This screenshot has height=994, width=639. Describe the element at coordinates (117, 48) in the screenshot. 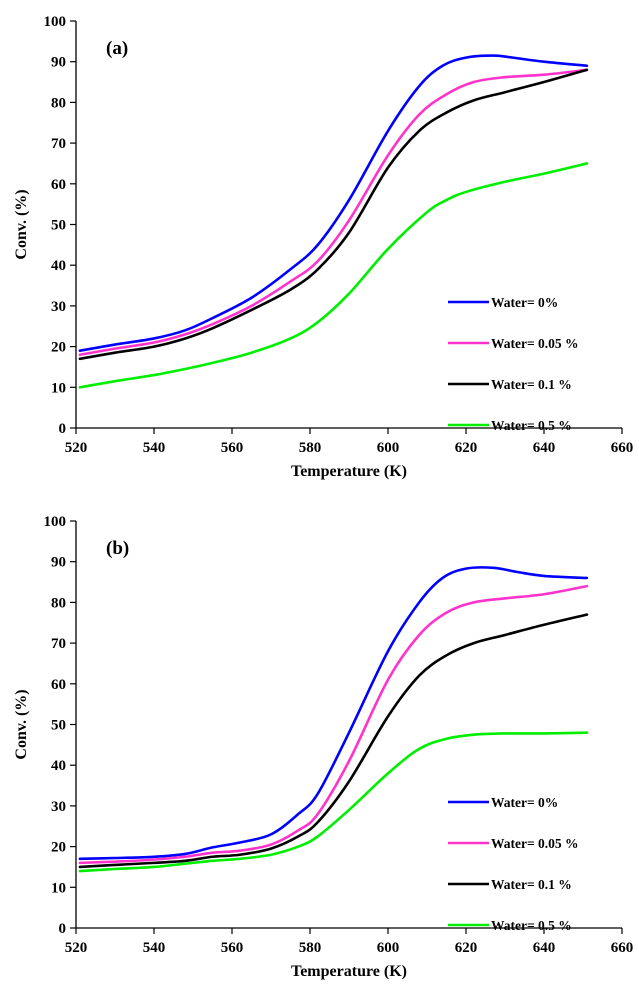

I see `panel-label: (a)` at that location.